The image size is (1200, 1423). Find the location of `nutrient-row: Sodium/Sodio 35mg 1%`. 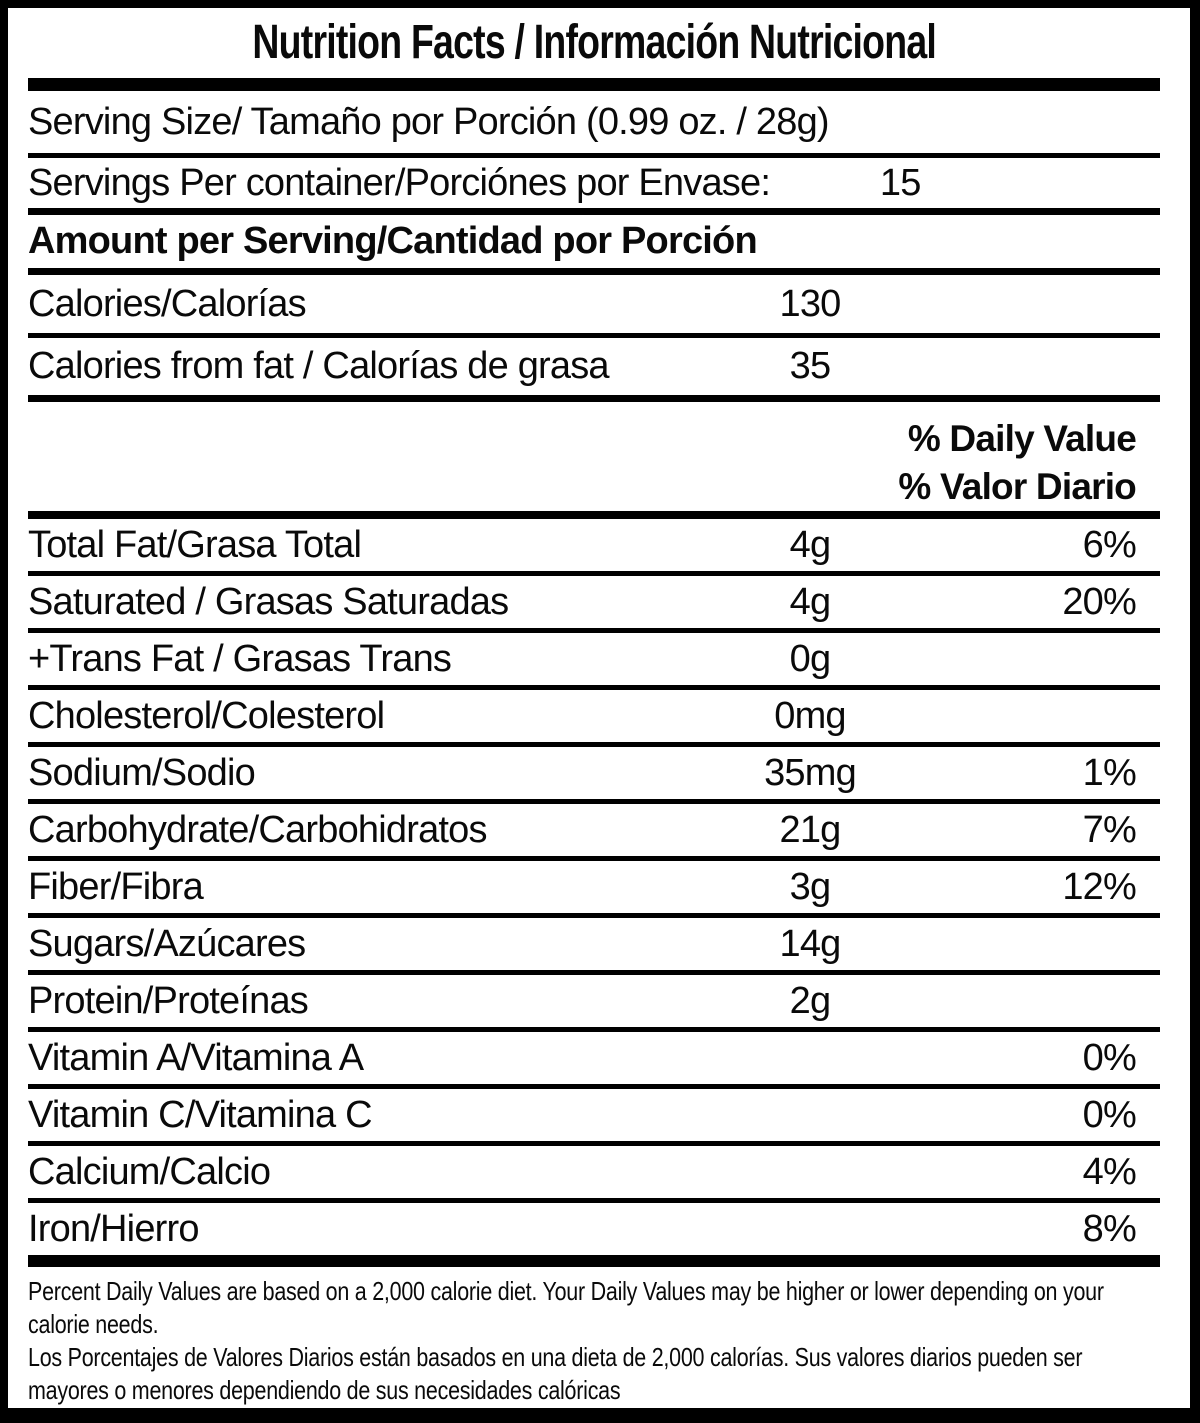

nutrient-row: Sodium/Sodio 35mg 1% is located at coordinates (594, 770).